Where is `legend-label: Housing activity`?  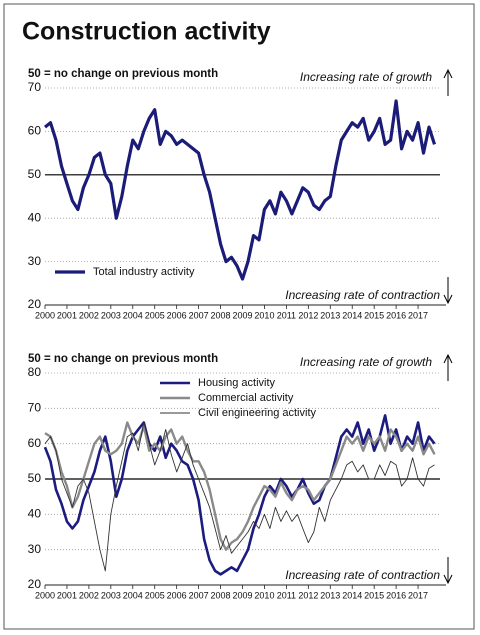
legend-label: Housing activity is located at coordinates (237, 383).